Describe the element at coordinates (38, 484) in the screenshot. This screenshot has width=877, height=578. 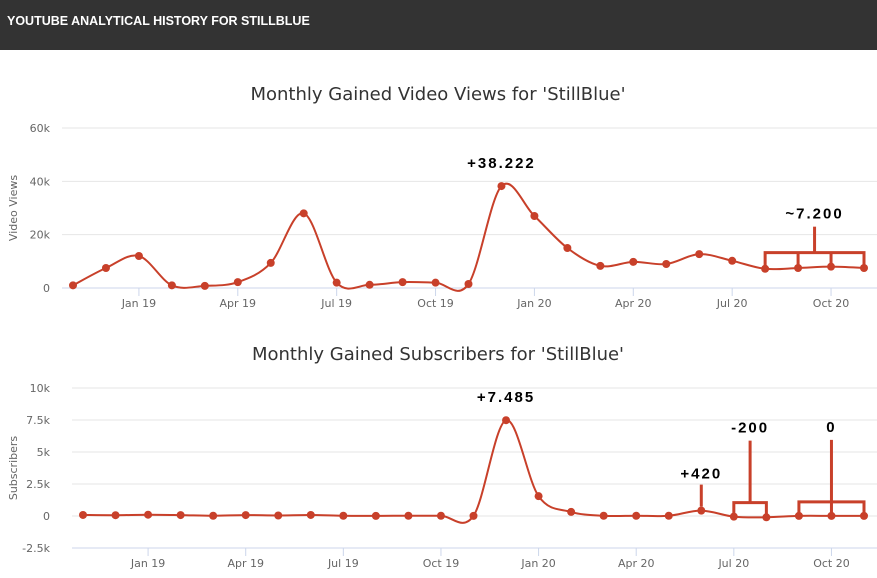
I see `y-tick-label: 2.5k` at that location.